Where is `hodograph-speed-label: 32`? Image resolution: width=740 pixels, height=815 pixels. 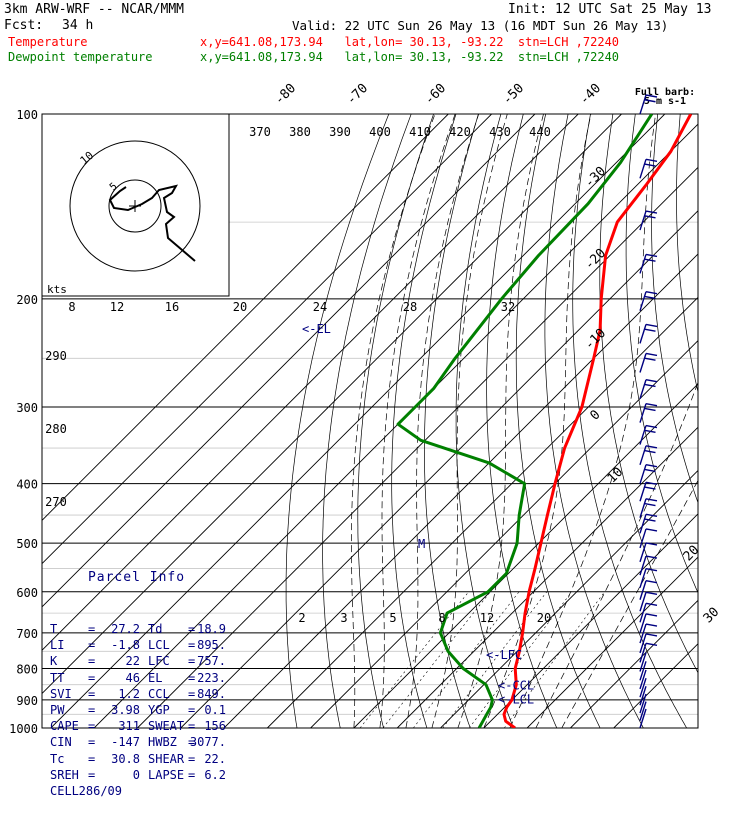
hodograph-speed-label: 32 is located at coordinates (508, 307).